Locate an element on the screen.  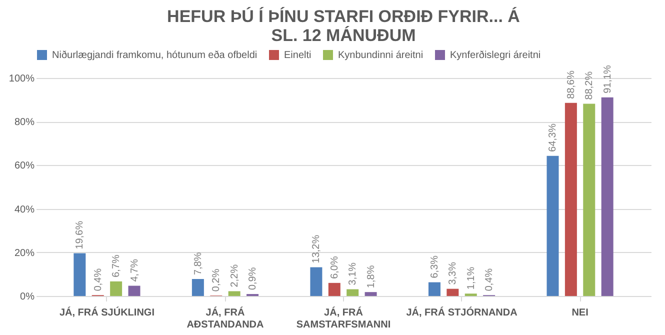
y-tick-label: 100% is located at coordinates (21, 79).